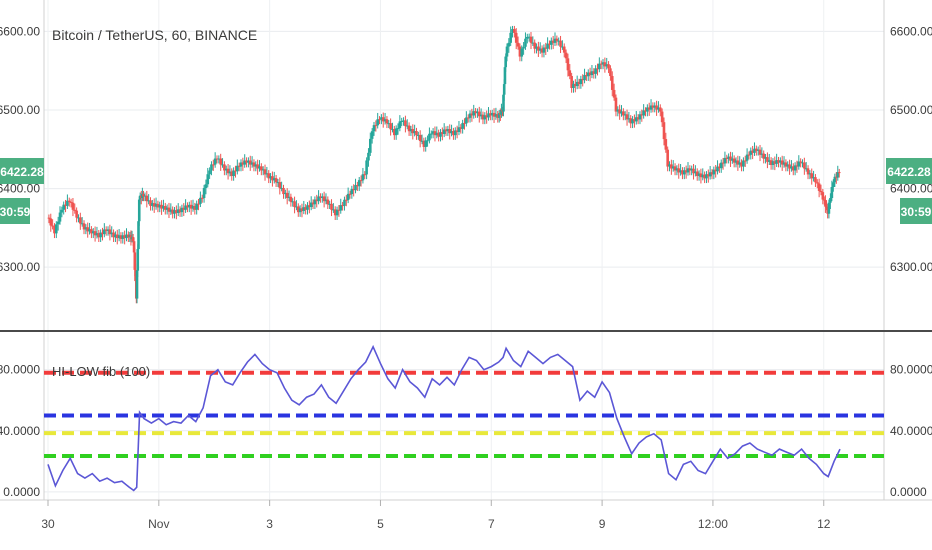  I want to click on last-price-label-right: 6422.28, so click(909, 172).